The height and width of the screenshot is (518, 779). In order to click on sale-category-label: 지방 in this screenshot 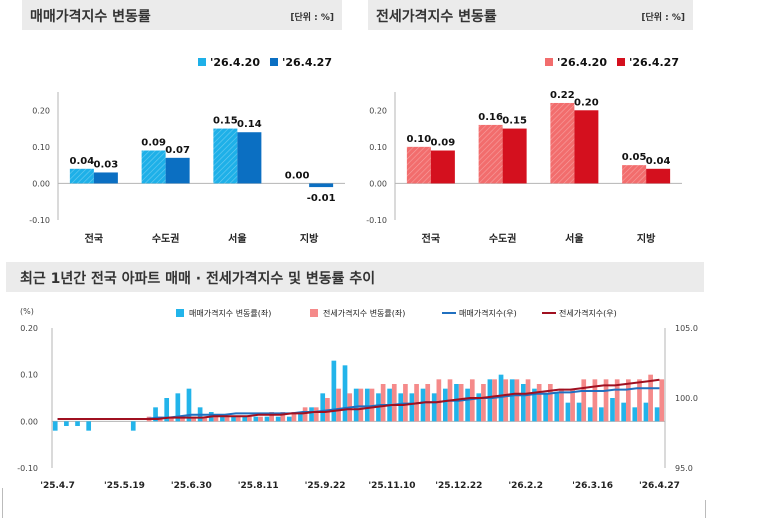, I will do `click(309, 238)`.